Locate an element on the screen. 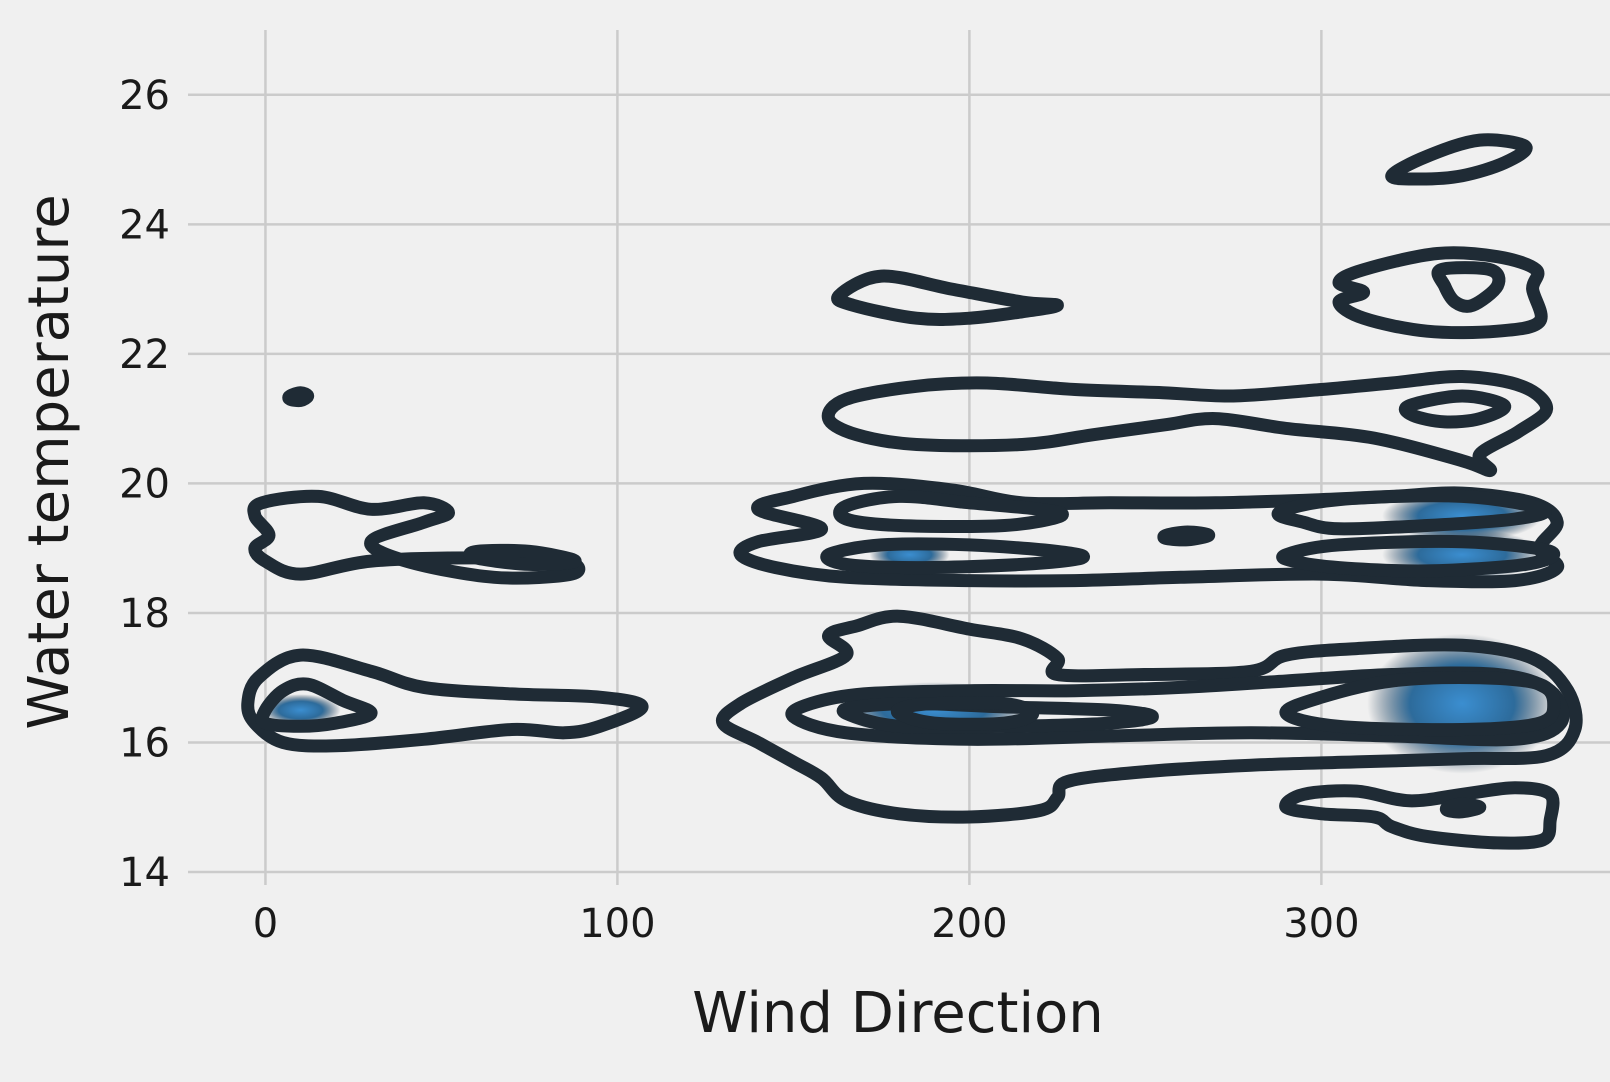  y-tick-label: 26 is located at coordinates (144, 96).